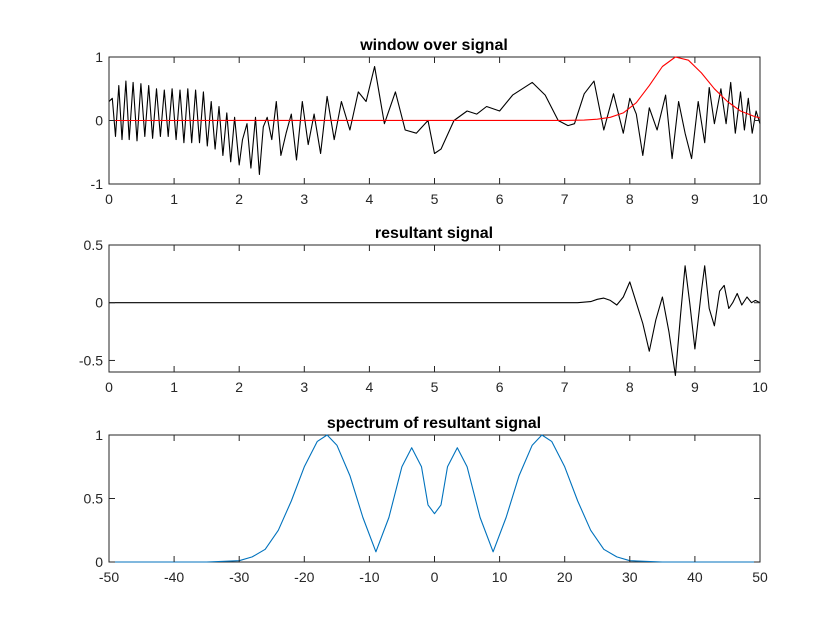 This screenshot has height=630, width=840. Describe the element at coordinates (760, 577) in the screenshot. I see `x-tick-label: 50` at that location.